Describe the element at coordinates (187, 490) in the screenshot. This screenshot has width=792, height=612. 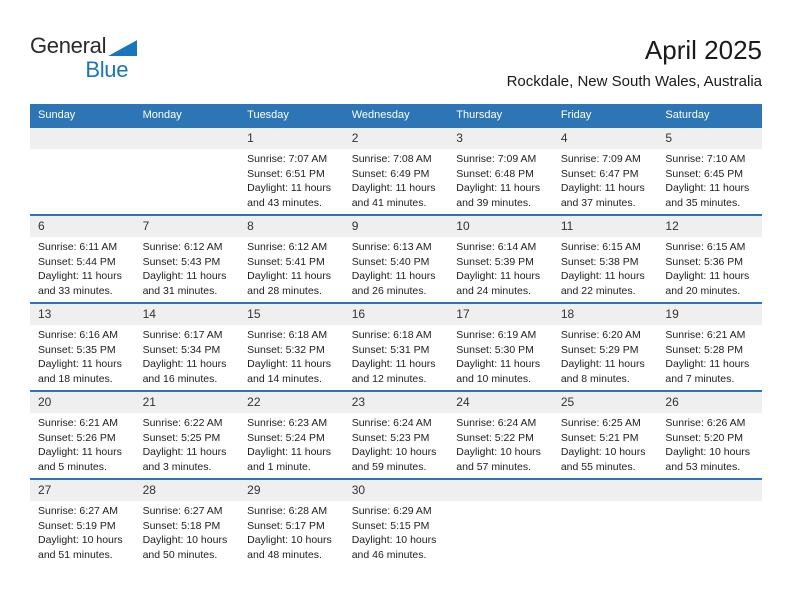
I see `date-number: 28` at that location.